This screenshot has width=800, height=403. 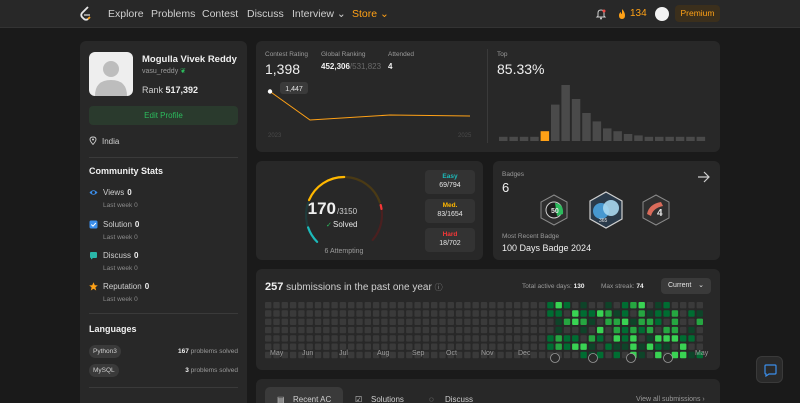 I want to click on year-select: Current ⌄, so click(x=686, y=286).